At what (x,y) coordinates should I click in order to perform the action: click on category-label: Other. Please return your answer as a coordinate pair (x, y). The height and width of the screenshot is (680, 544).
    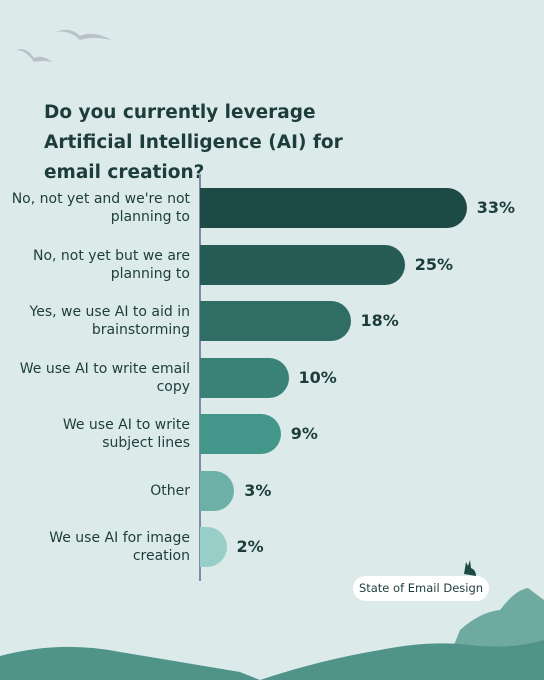
    Looking at the image, I should click on (170, 490).